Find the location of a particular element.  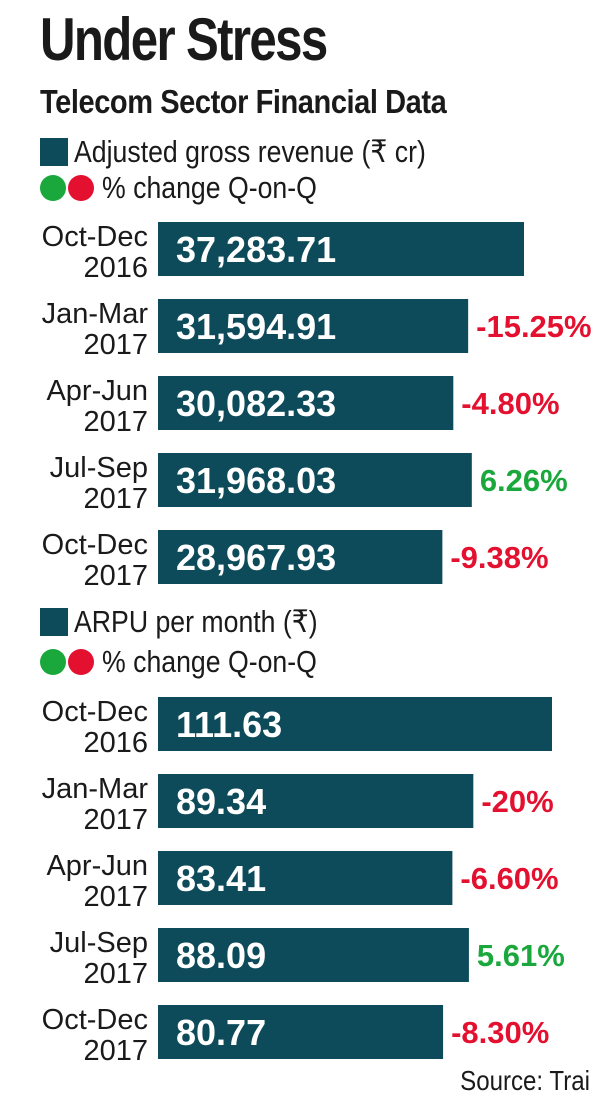

arpu-legend-label: ARPU per month (₹) is located at coordinates (196, 621).